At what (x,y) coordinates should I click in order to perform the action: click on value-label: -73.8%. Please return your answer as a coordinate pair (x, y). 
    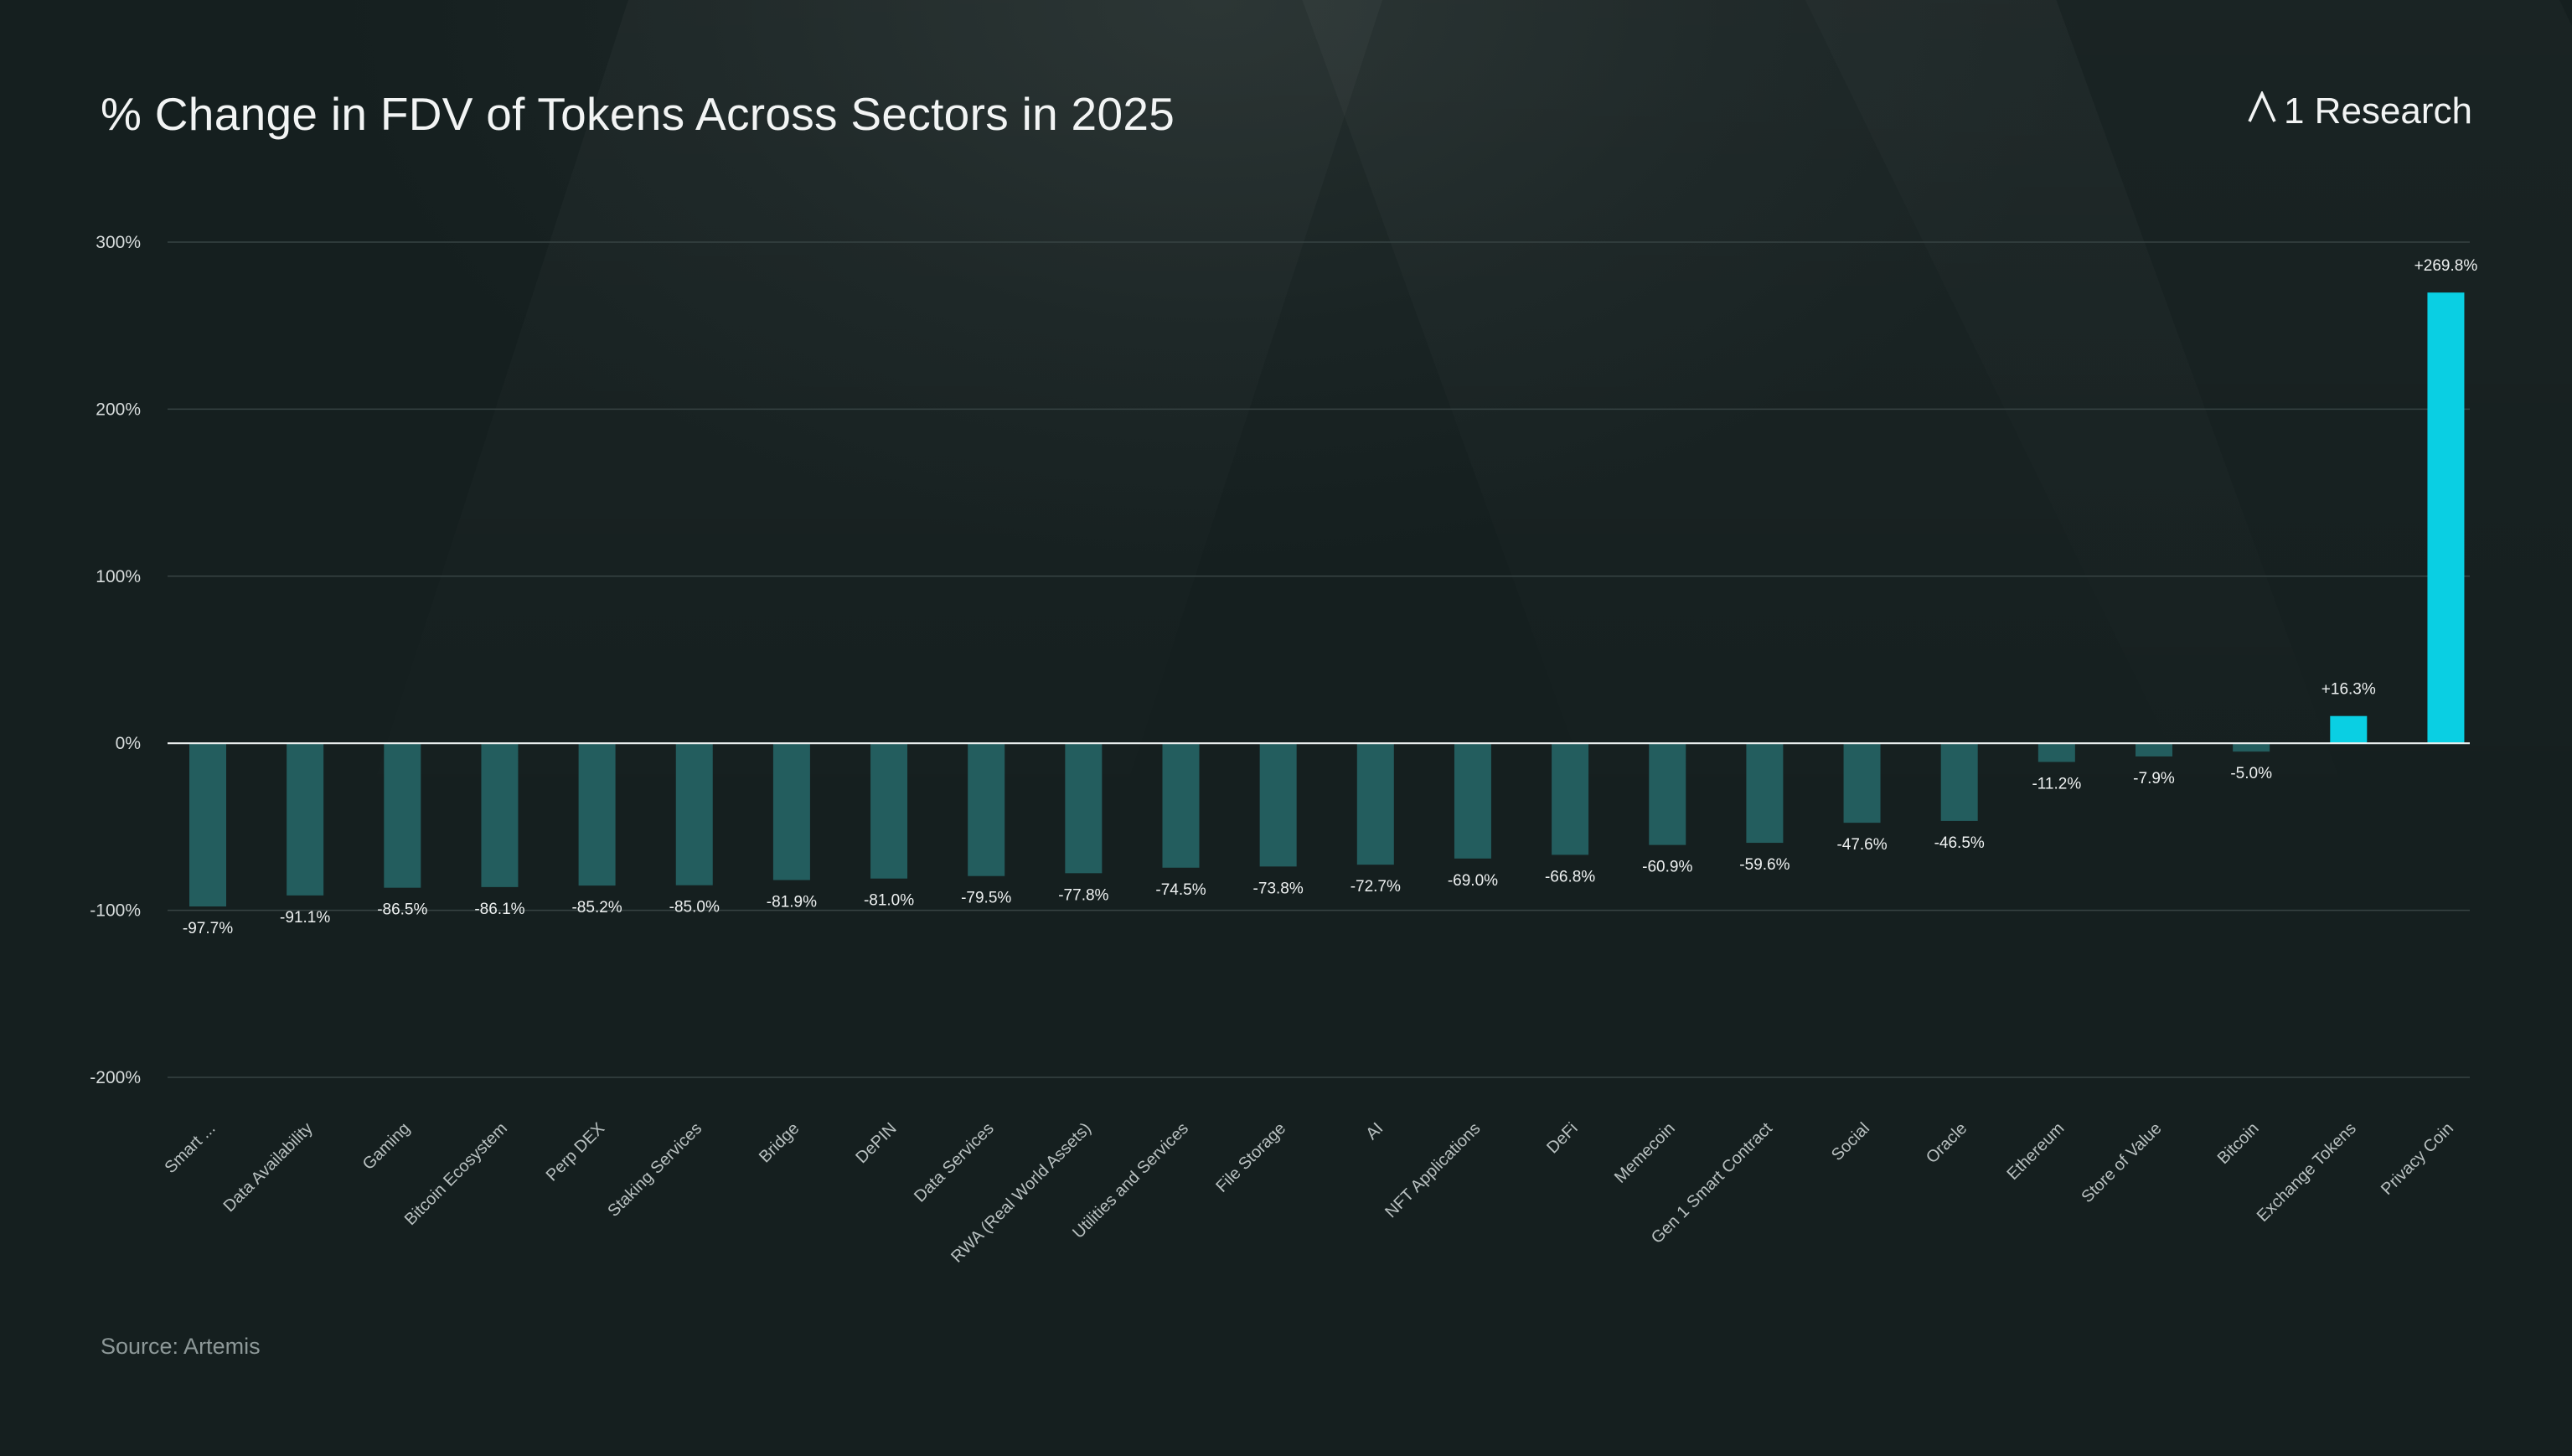
    Looking at the image, I should click on (1278, 888).